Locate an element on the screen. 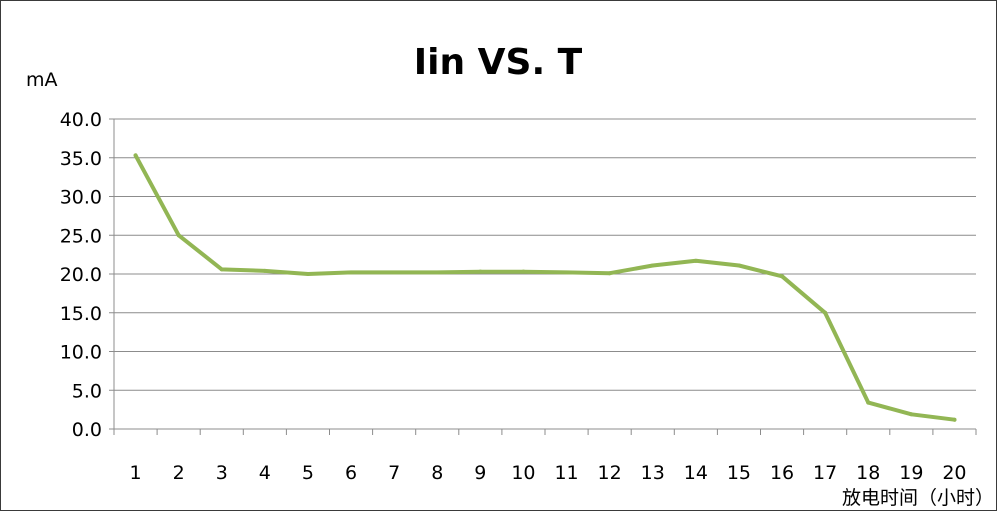 The image size is (997, 511). x-tick-label: 15 is located at coordinates (739, 473).